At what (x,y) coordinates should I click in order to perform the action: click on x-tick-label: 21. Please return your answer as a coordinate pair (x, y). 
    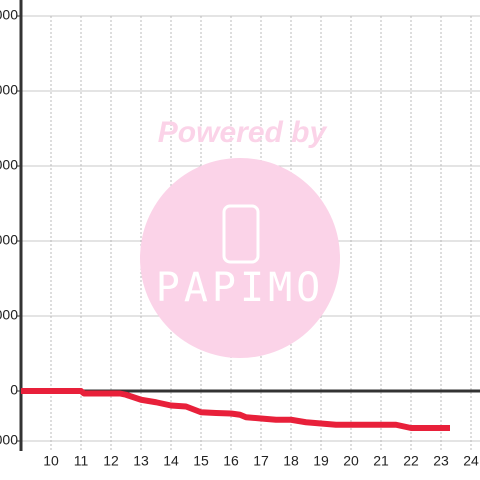
    Looking at the image, I should click on (381, 461).